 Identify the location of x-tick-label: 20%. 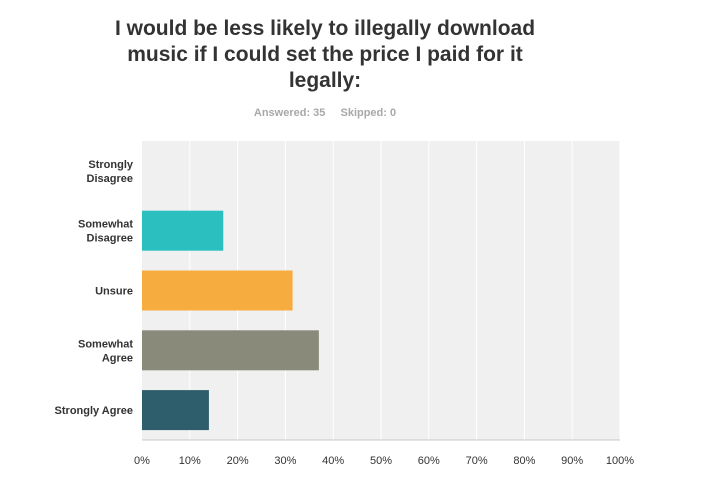
(238, 461).